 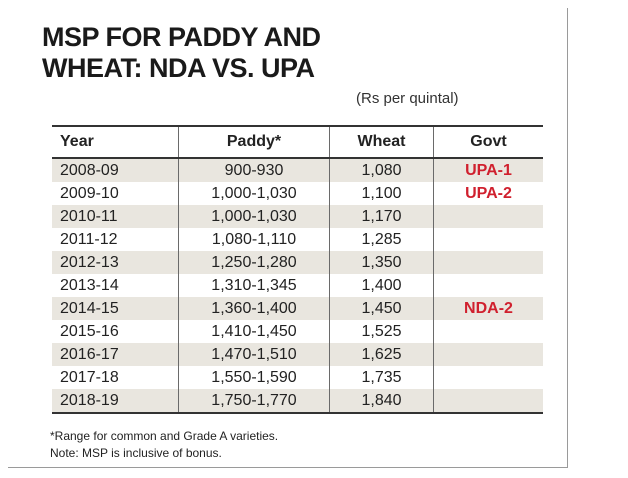 What do you see at coordinates (488, 193) in the screenshot?
I see `cell-govt: UPA-2` at bounding box center [488, 193].